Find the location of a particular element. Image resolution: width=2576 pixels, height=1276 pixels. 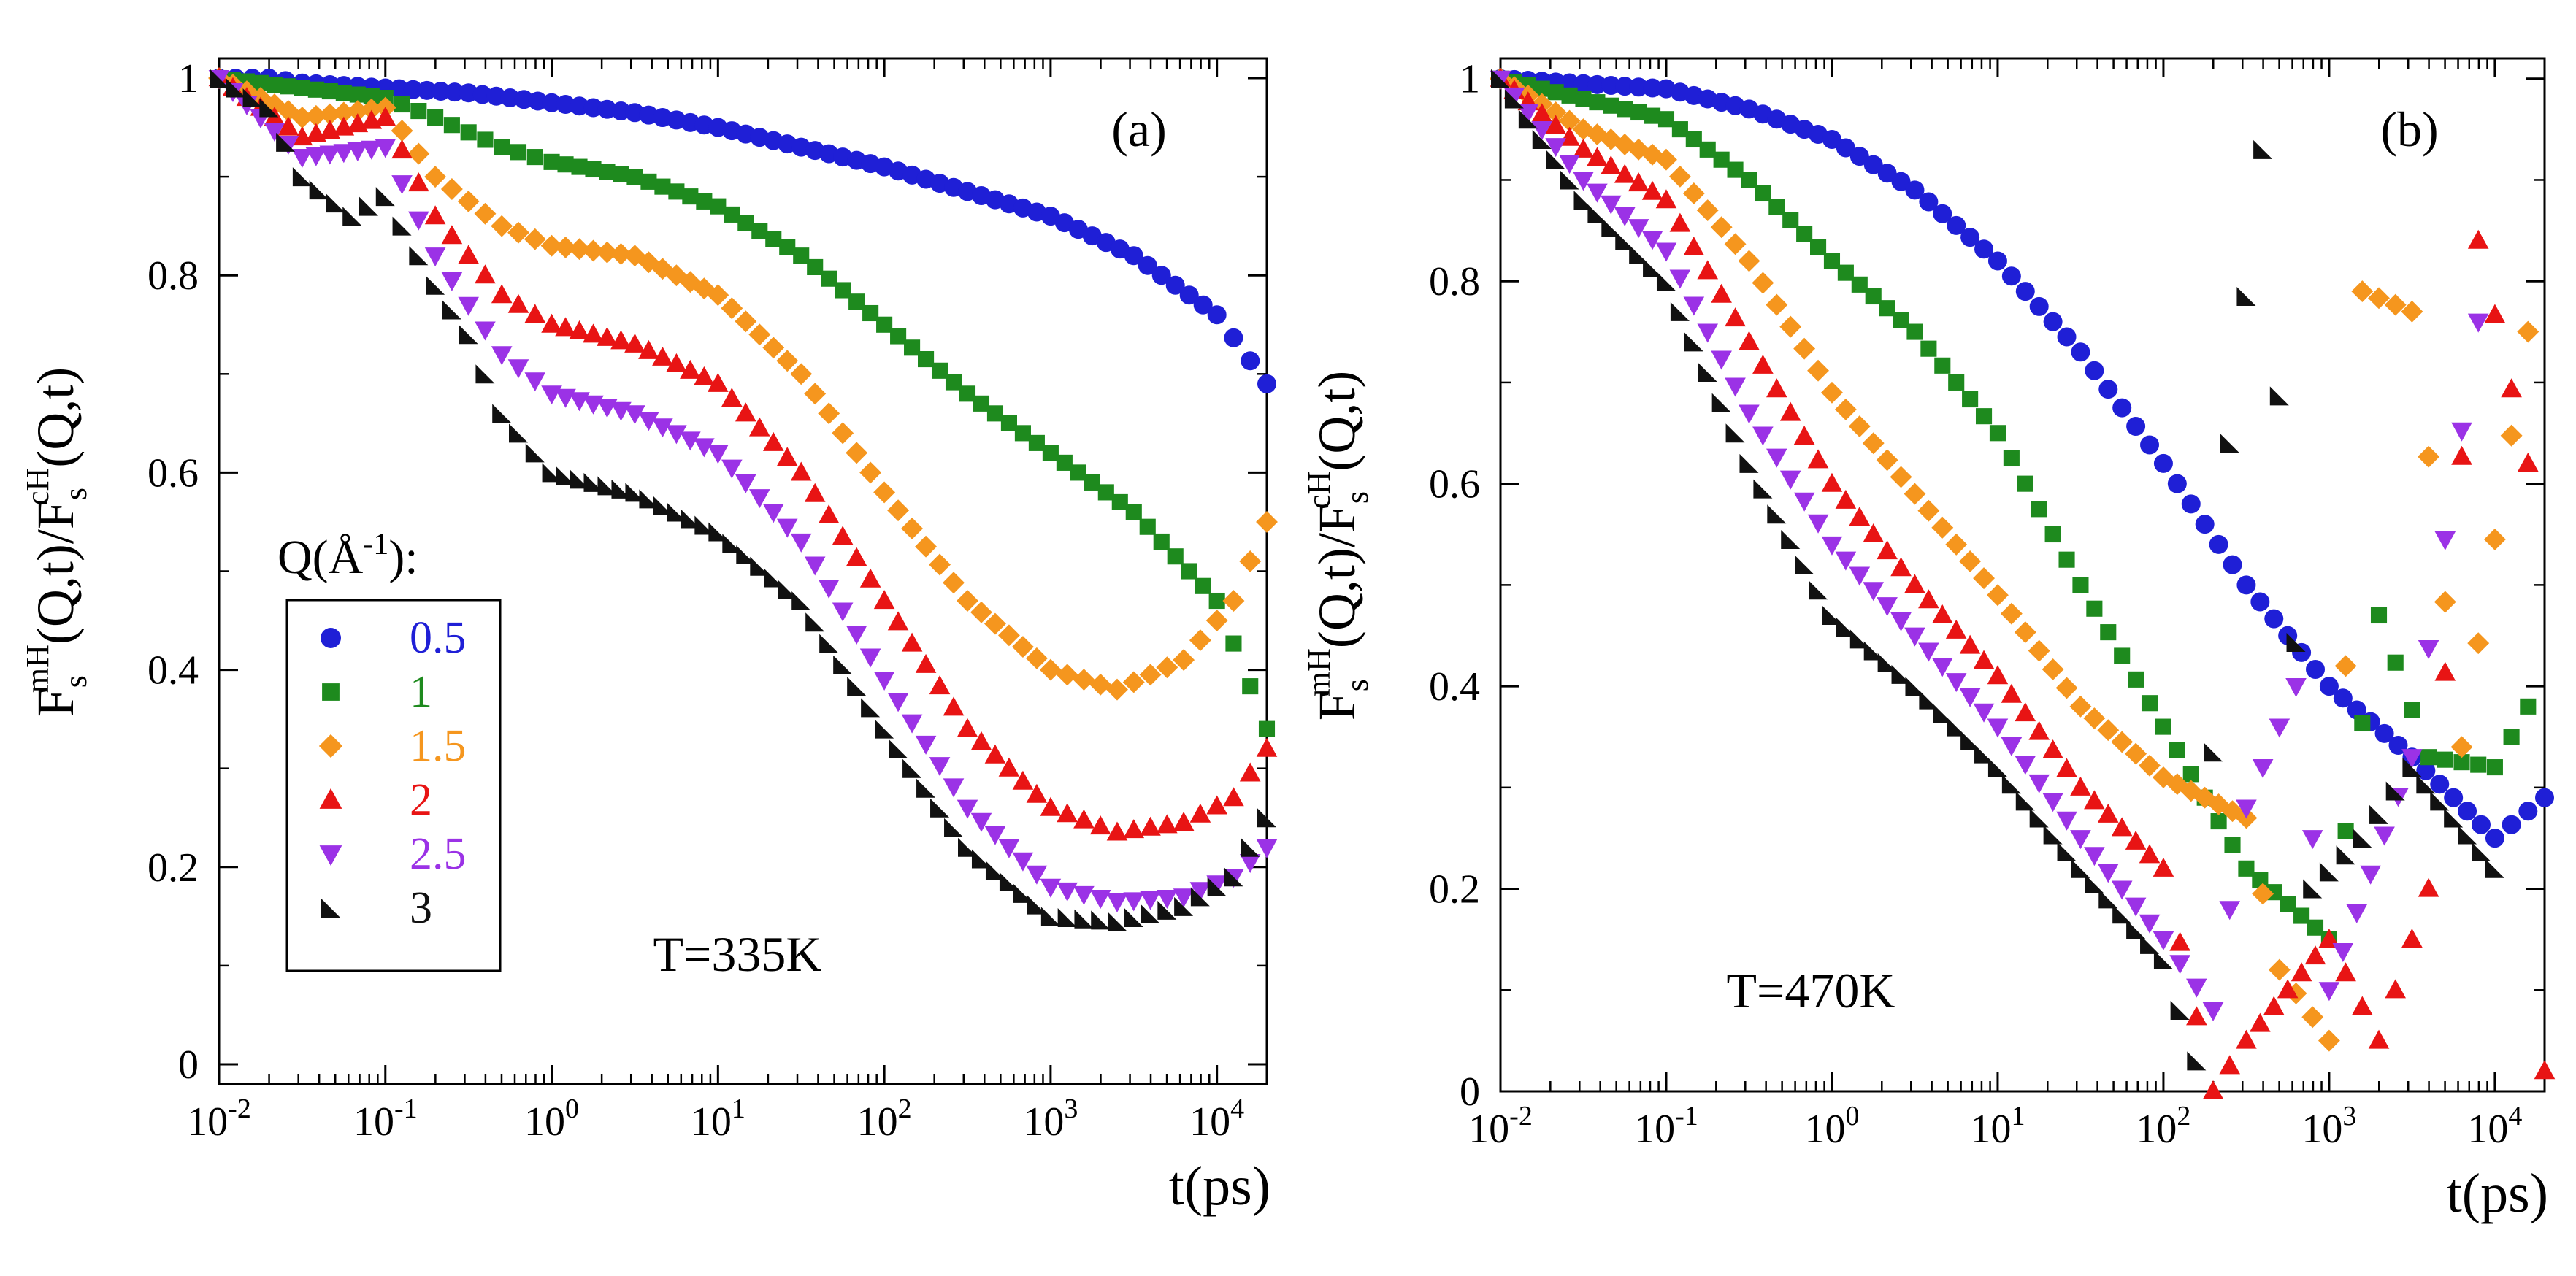

legend-entry: 2.5 is located at coordinates (438, 854).